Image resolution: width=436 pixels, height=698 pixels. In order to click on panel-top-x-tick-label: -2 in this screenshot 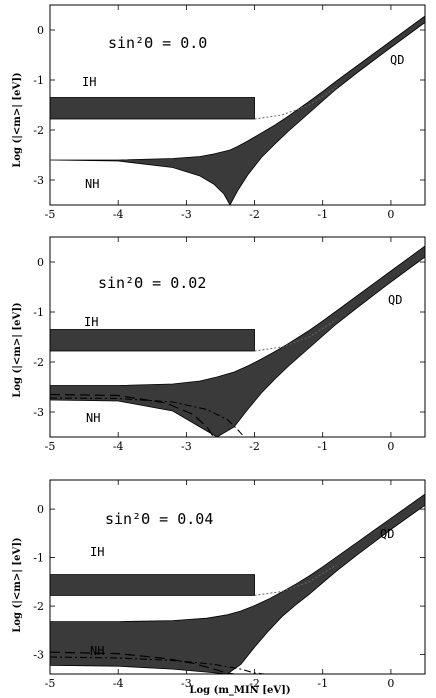, I will do `click(254, 214)`.